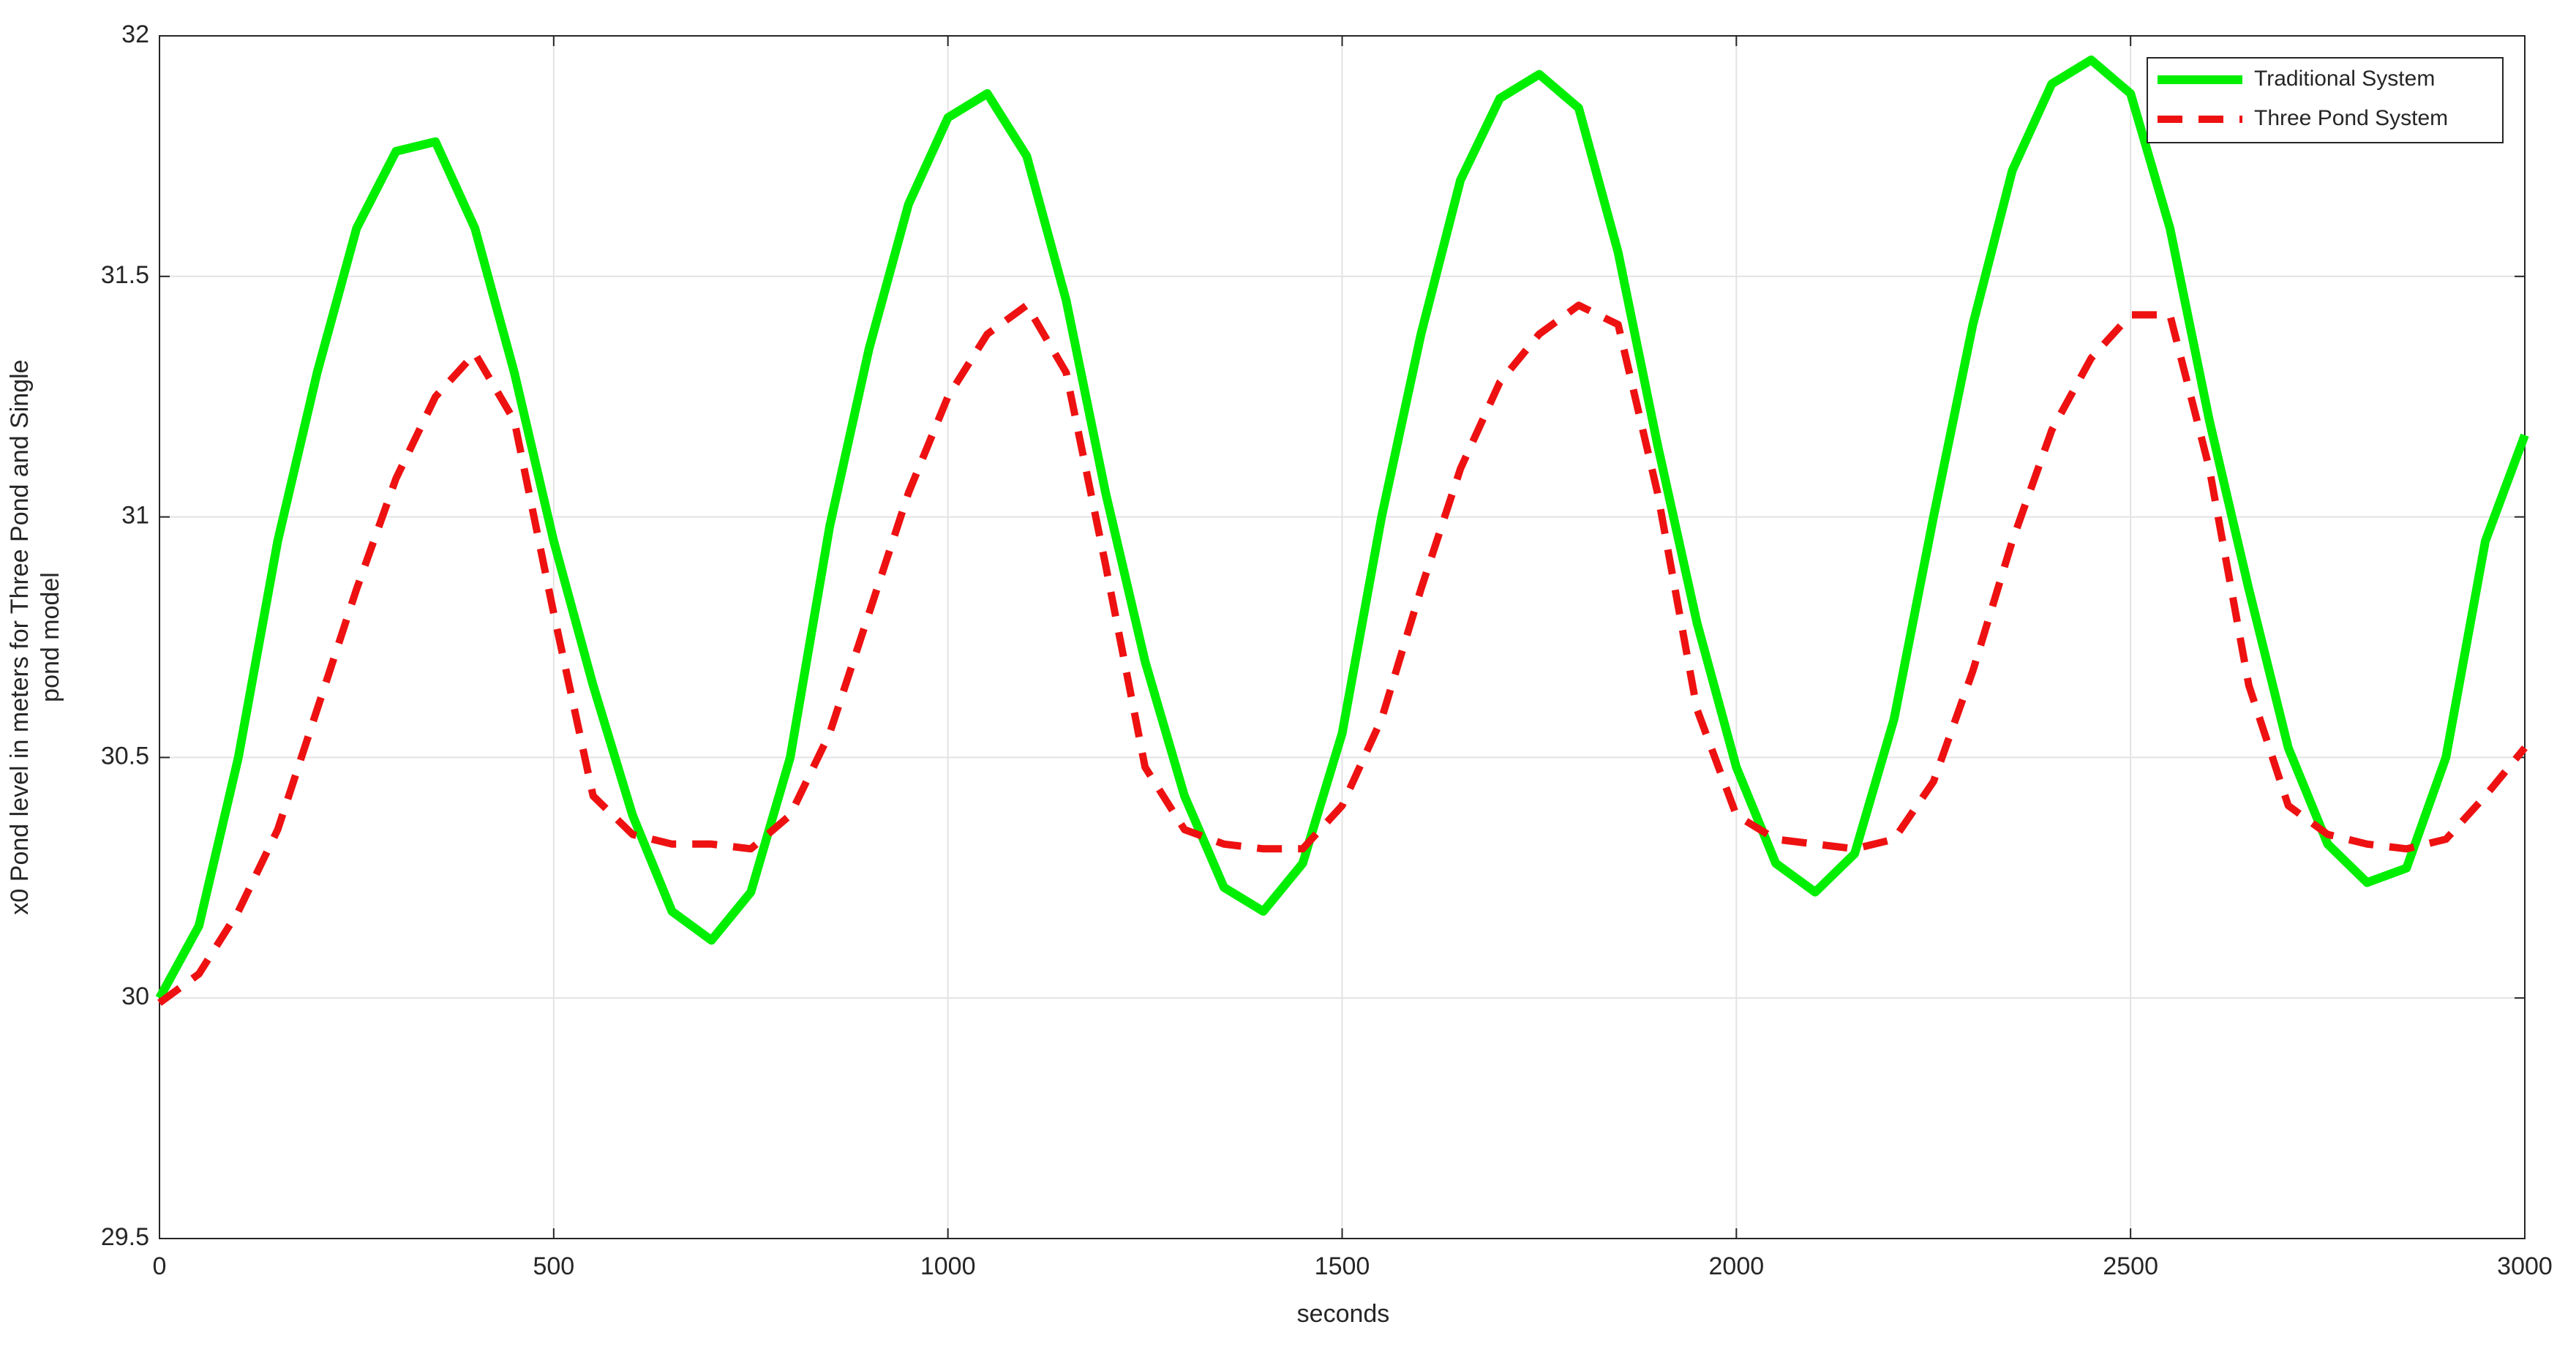  Describe the element at coordinates (1343, 1314) in the screenshot. I see `x-axis-label: seconds` at that location.